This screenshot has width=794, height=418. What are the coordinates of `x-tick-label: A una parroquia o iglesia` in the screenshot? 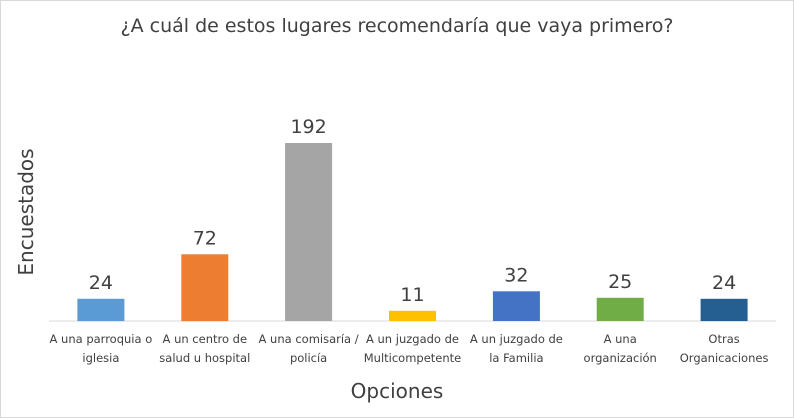 It's located at (101, 348).